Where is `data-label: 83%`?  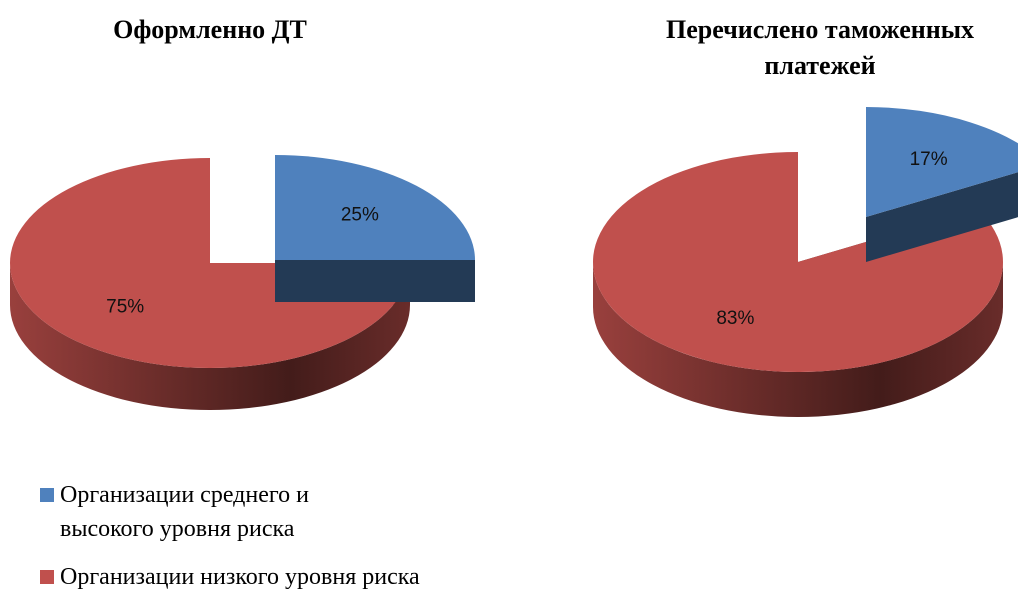
data-label: 83% is located at coordinates (735, 318).